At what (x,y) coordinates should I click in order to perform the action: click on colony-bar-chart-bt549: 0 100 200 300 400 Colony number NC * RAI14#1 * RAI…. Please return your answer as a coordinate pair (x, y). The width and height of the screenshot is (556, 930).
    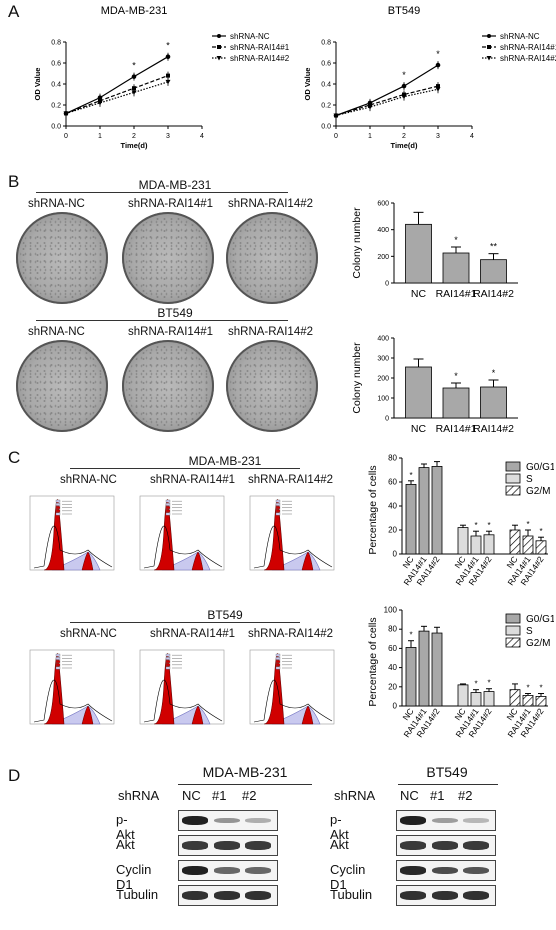
    Looking at the image, I should click on (434, 385).